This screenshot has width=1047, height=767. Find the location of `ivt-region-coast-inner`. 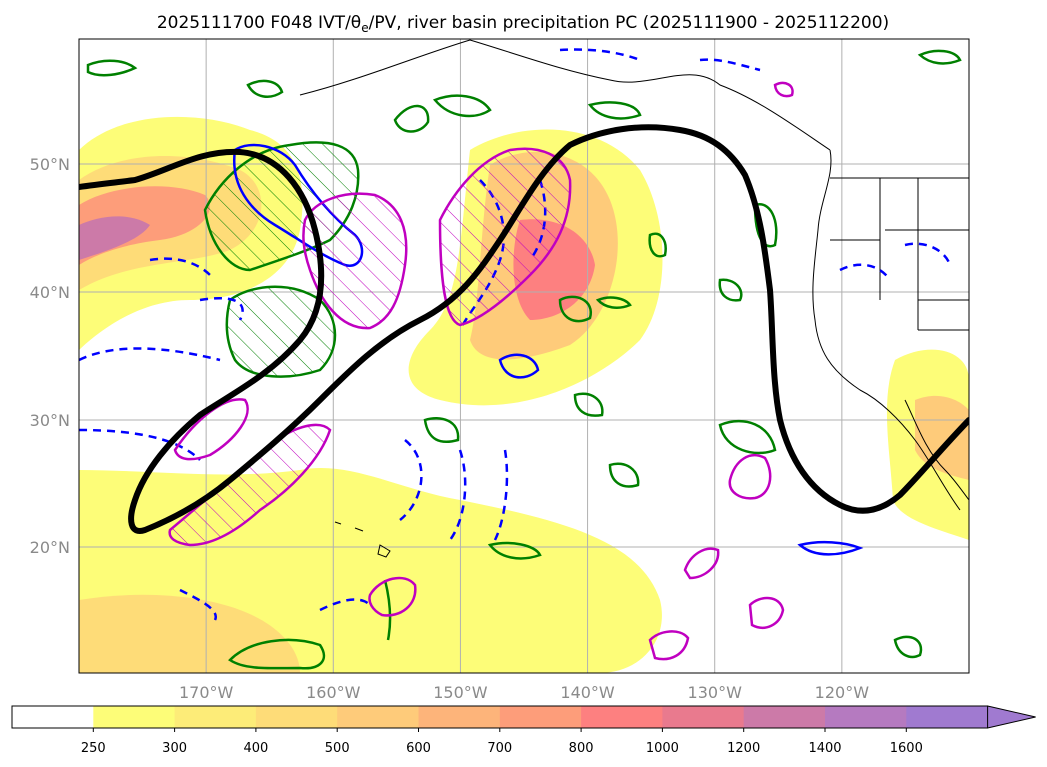

ivt-region-coast-inner is located at coordinates (942, 437).